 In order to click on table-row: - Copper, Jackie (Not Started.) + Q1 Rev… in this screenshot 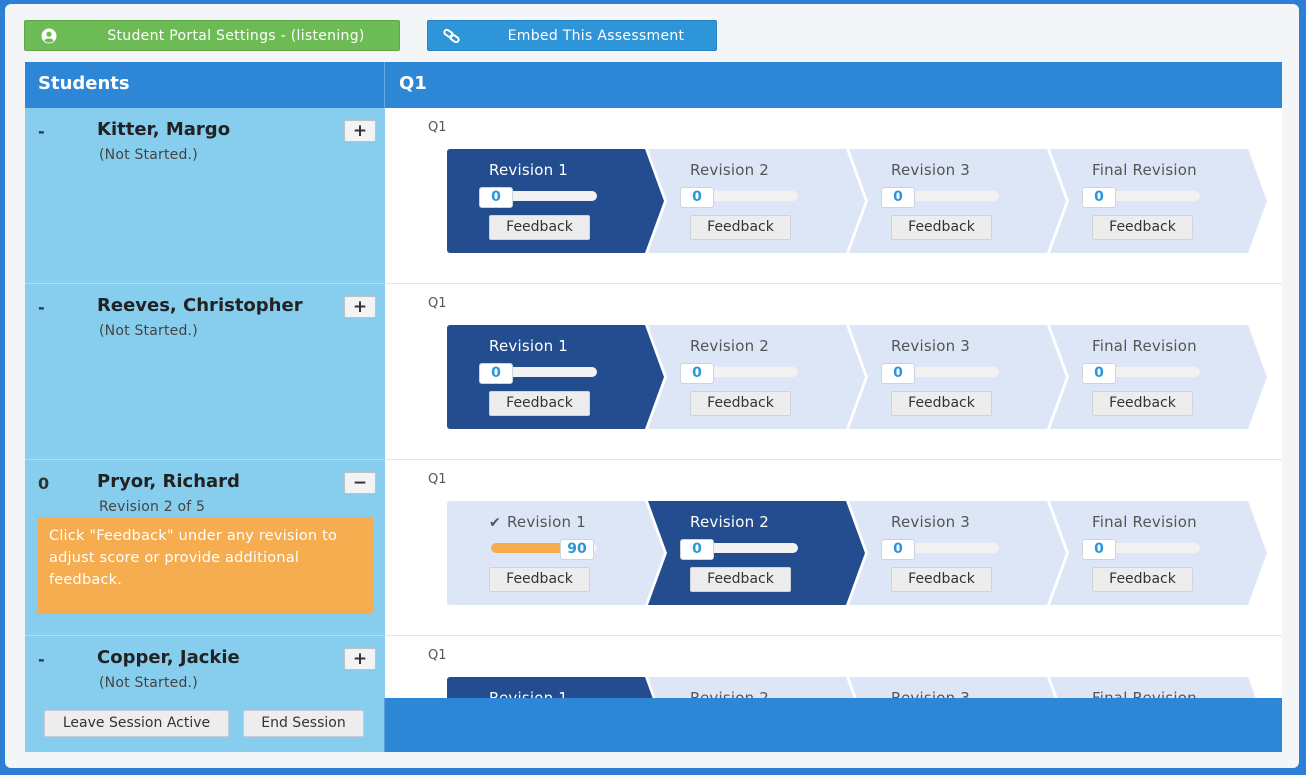, I will do `click(653, 667)`.